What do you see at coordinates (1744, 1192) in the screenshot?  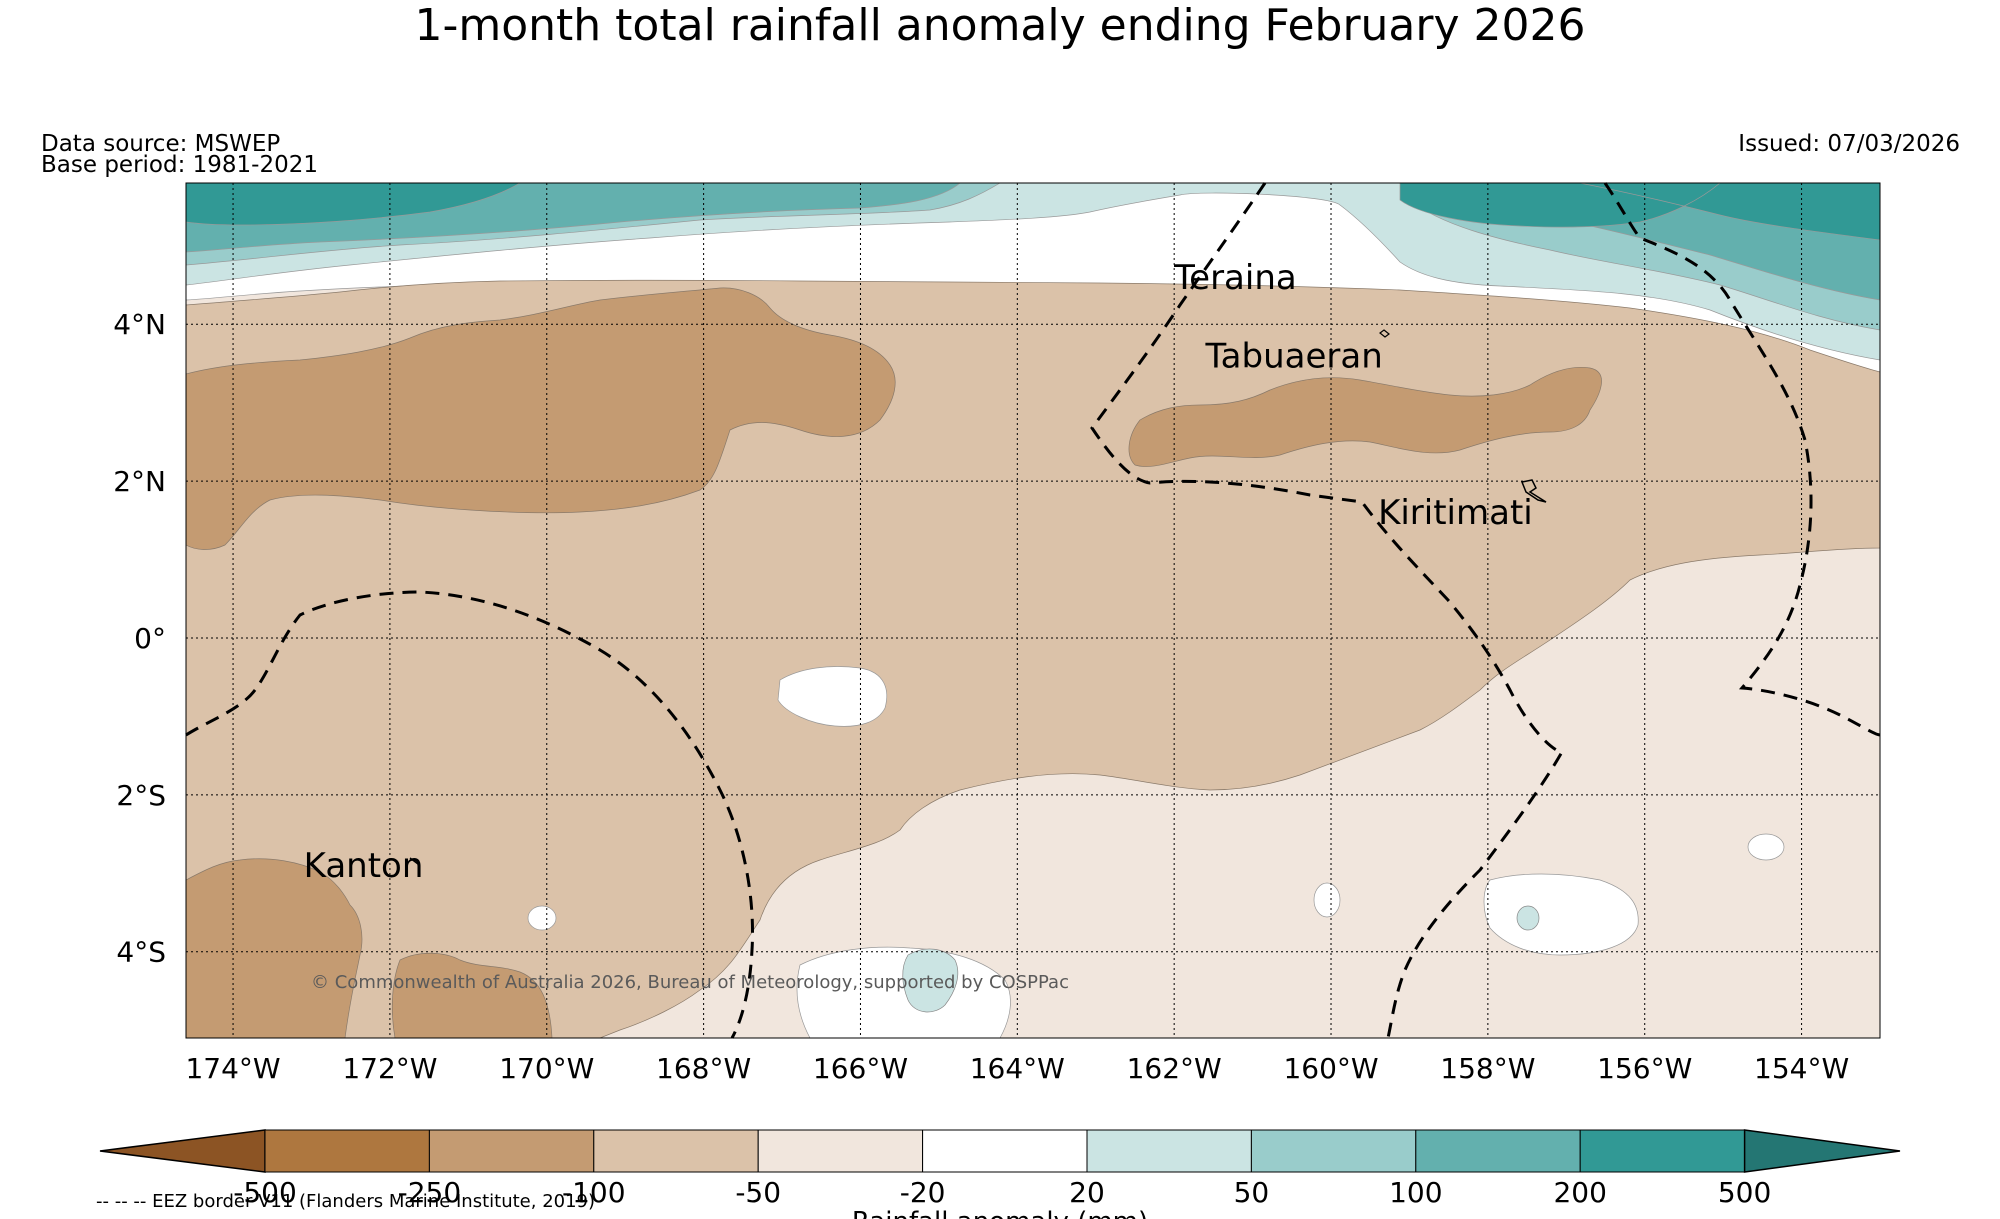 I see `colorbar-tick-label: 500` at bounding box center [1744, 1192].